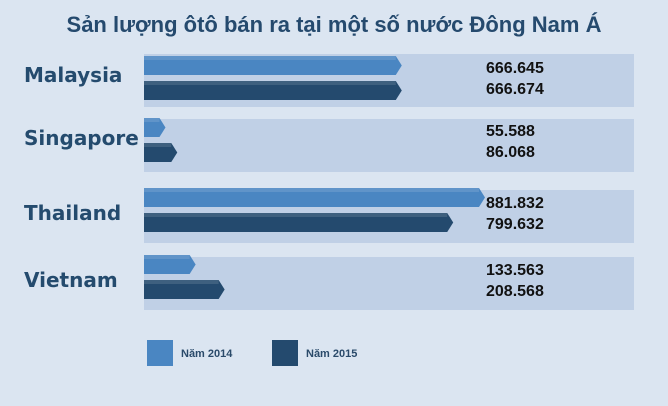 Image resolution: width=668 pixels, height=406 pixels. What do you see at coordinates (161, 152) in the screenshot?
I see `bar-singapore-2015` at bounding box center [161, 152].